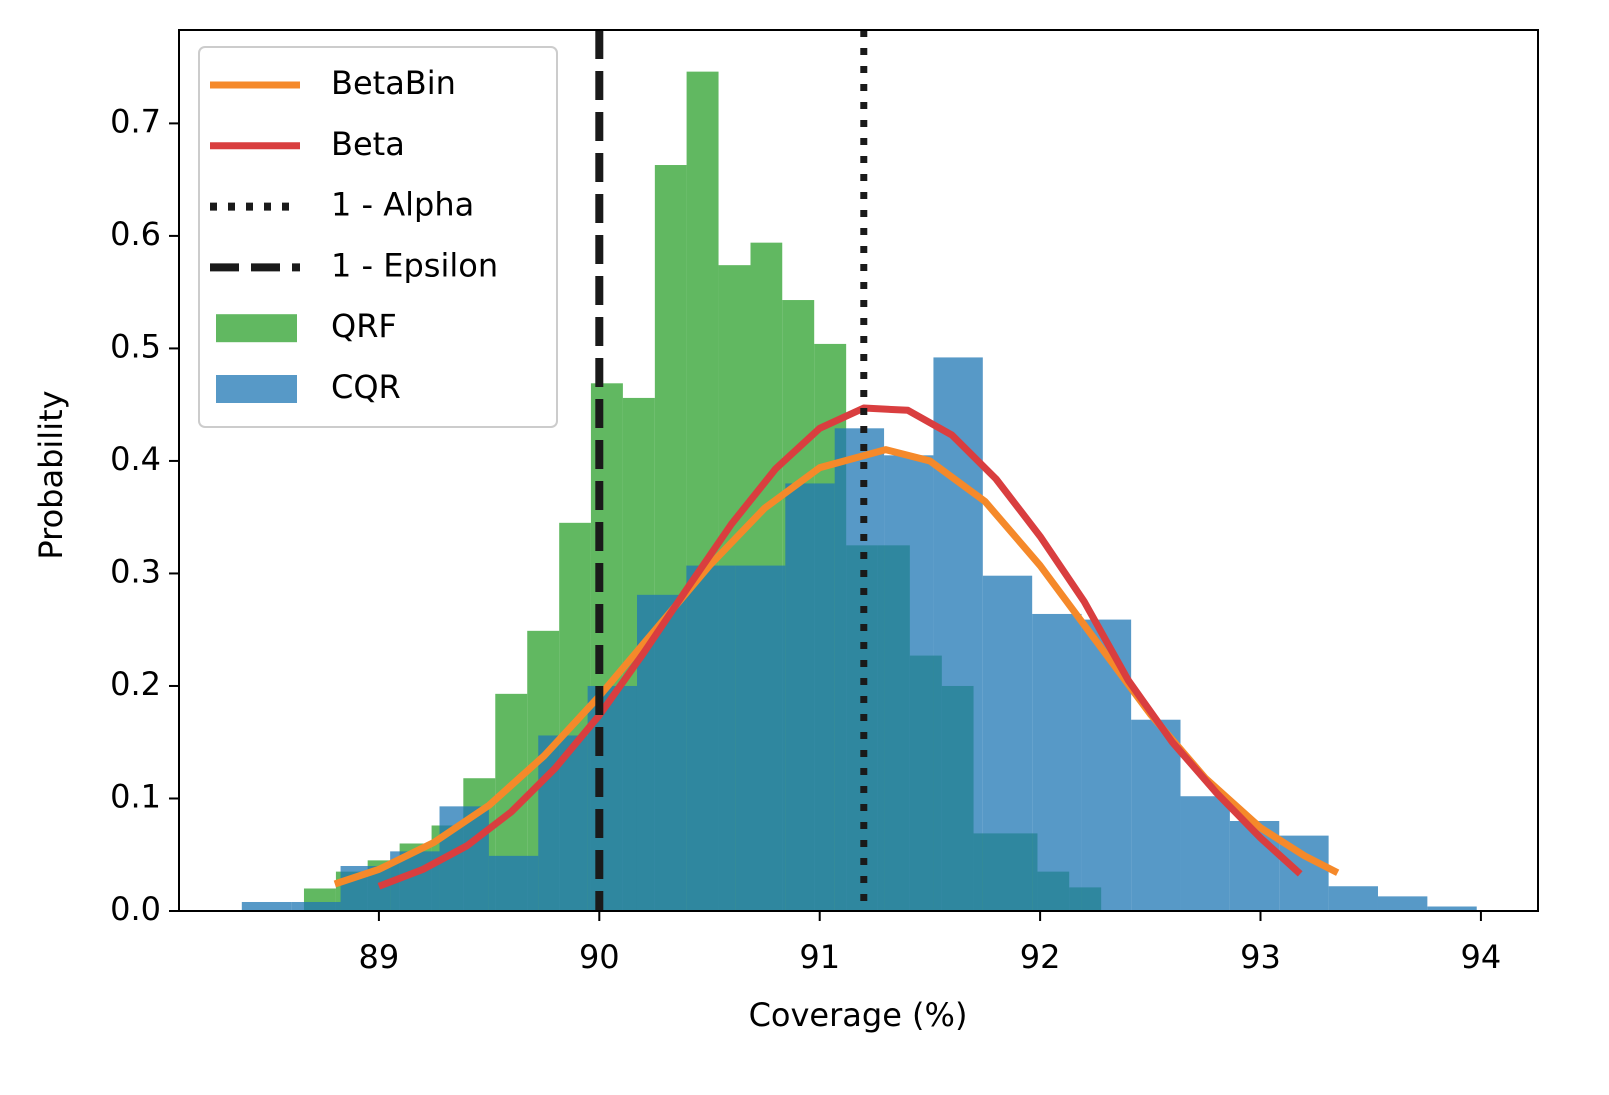 This screenshot has height=1095, width=1609. Describe the element at coordinates (368, 144) in the screenshot. I see `legend-label: Beta` at that location.